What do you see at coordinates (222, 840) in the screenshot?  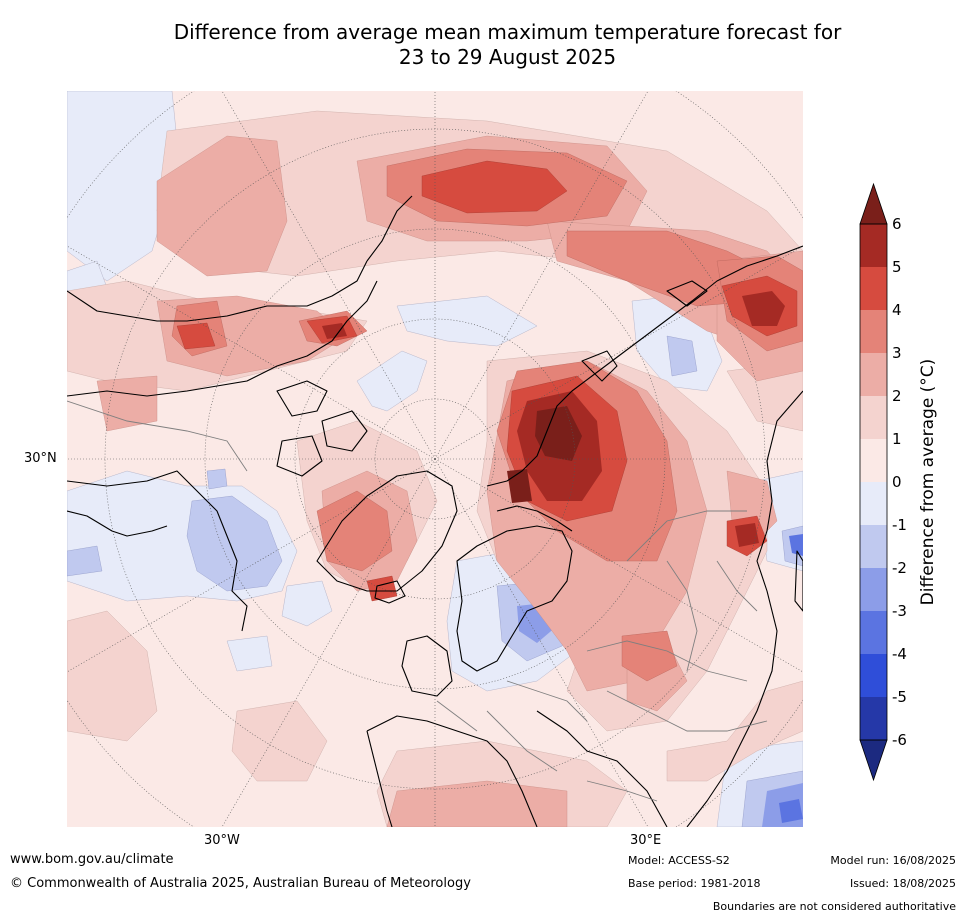 I see `lon-label-30w: 30°W` at bounding box center [222, 840].